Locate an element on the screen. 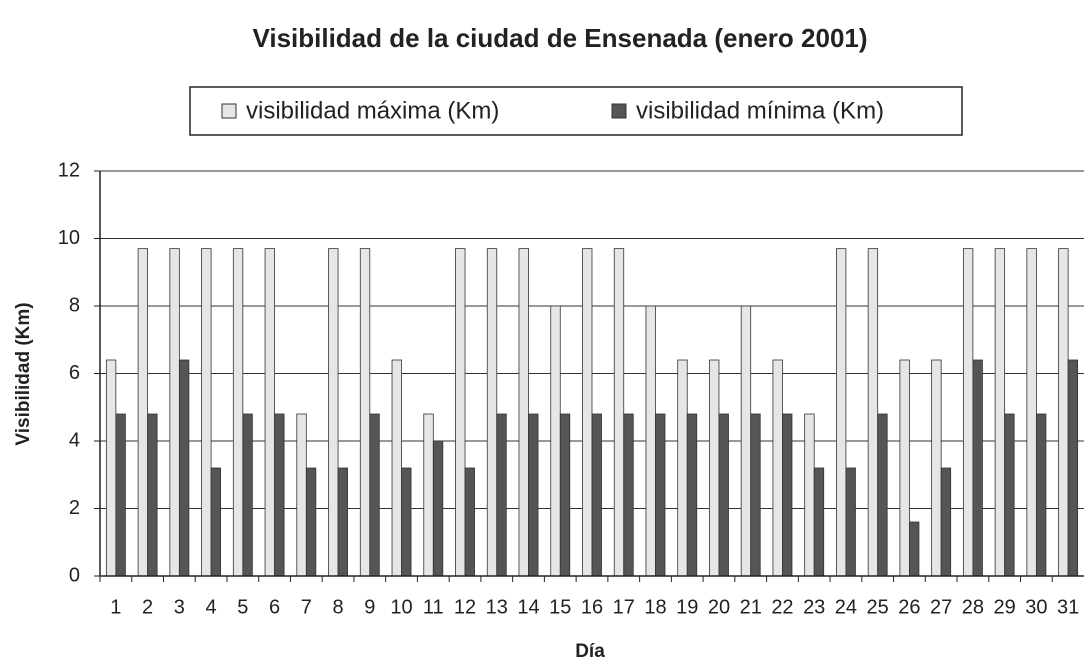  x-tick-label: 3 is located at coordinates (179, 607).